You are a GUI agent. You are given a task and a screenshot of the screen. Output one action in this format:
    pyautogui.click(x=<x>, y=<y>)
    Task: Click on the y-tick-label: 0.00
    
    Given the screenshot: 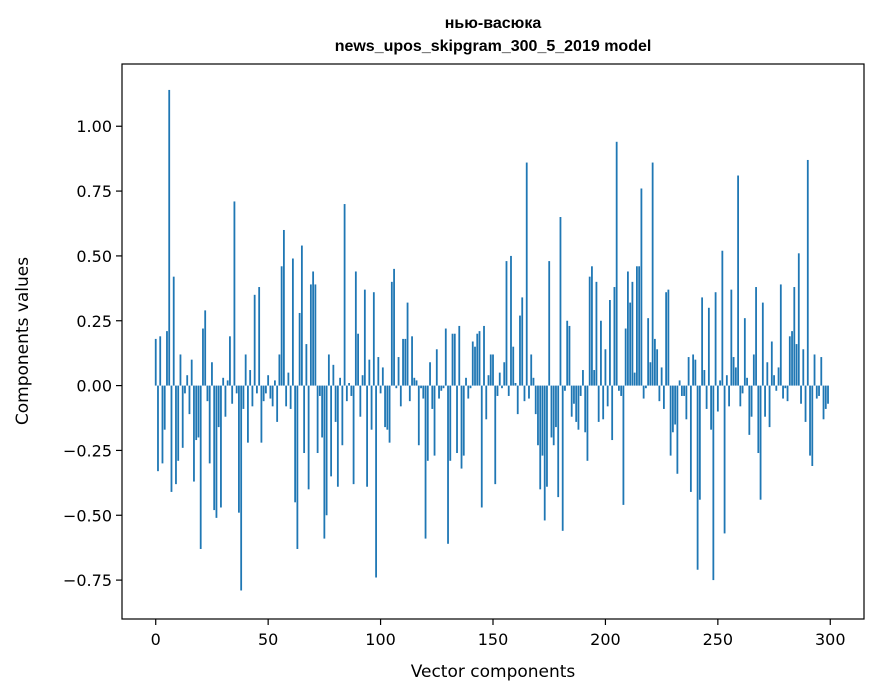 What is the action you would take?
    pyautogui.click(x=94, y=386)
    